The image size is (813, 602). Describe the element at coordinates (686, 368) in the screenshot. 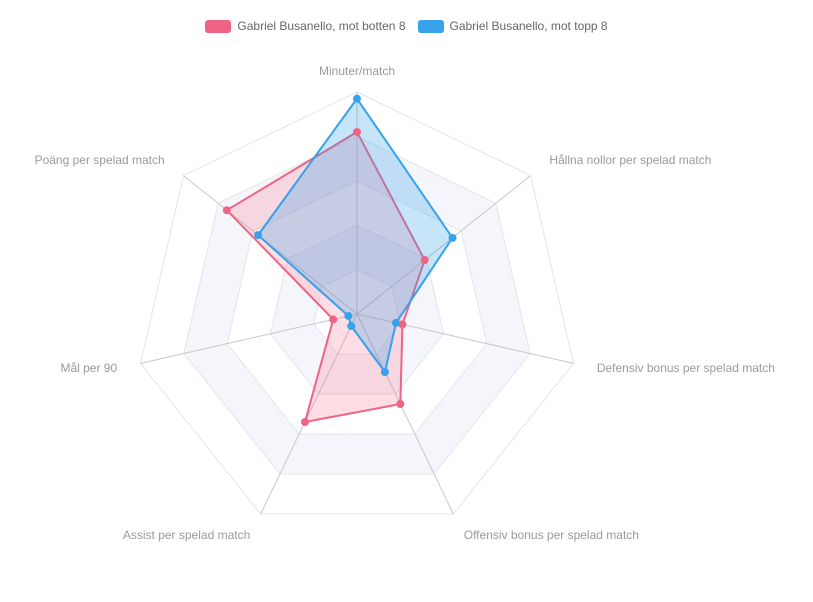

I see `axis-label-2: Defensiv bonus per spelad match` at that location.